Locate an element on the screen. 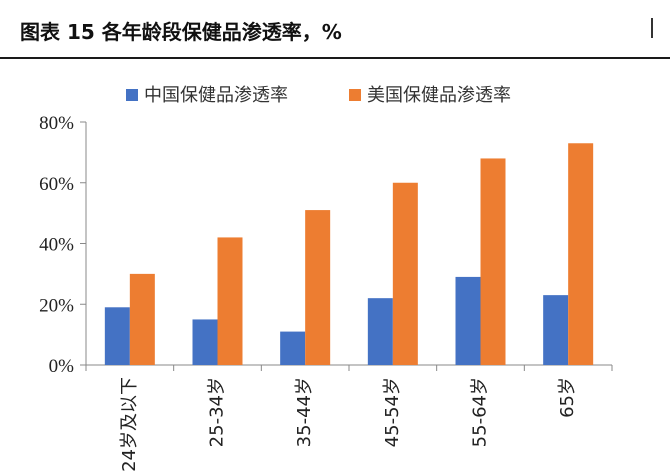 The image size is (670, 471). y-axis: 0% 20% 40% 60% 80% is located at coordinates (63, 245).